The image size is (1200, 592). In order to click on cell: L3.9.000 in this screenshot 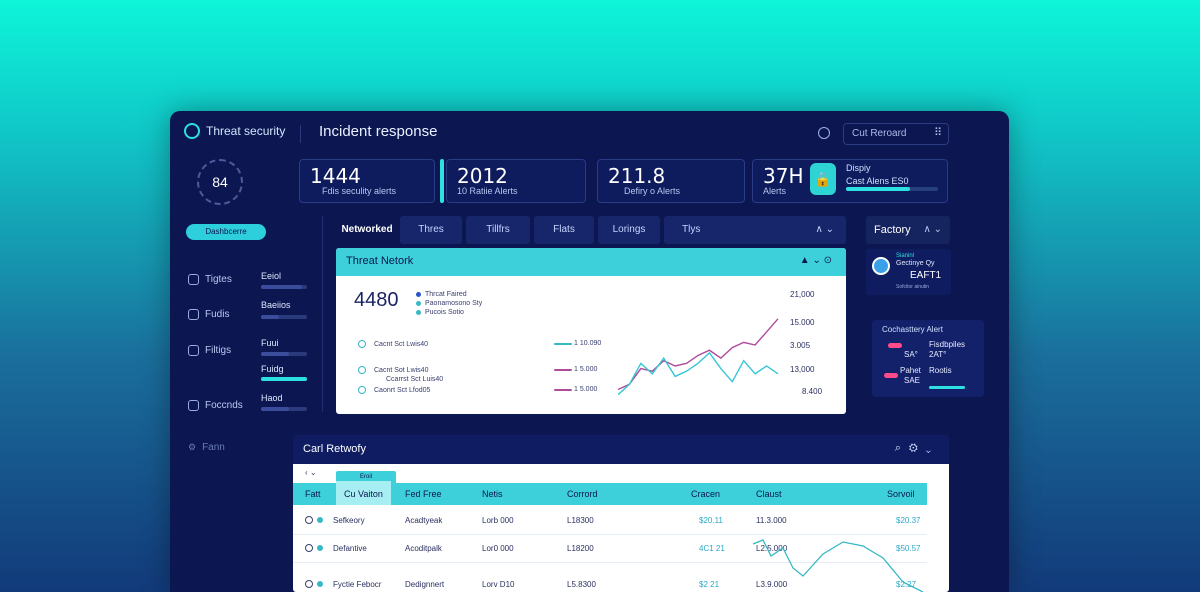, I will do `click(772, 584)`.